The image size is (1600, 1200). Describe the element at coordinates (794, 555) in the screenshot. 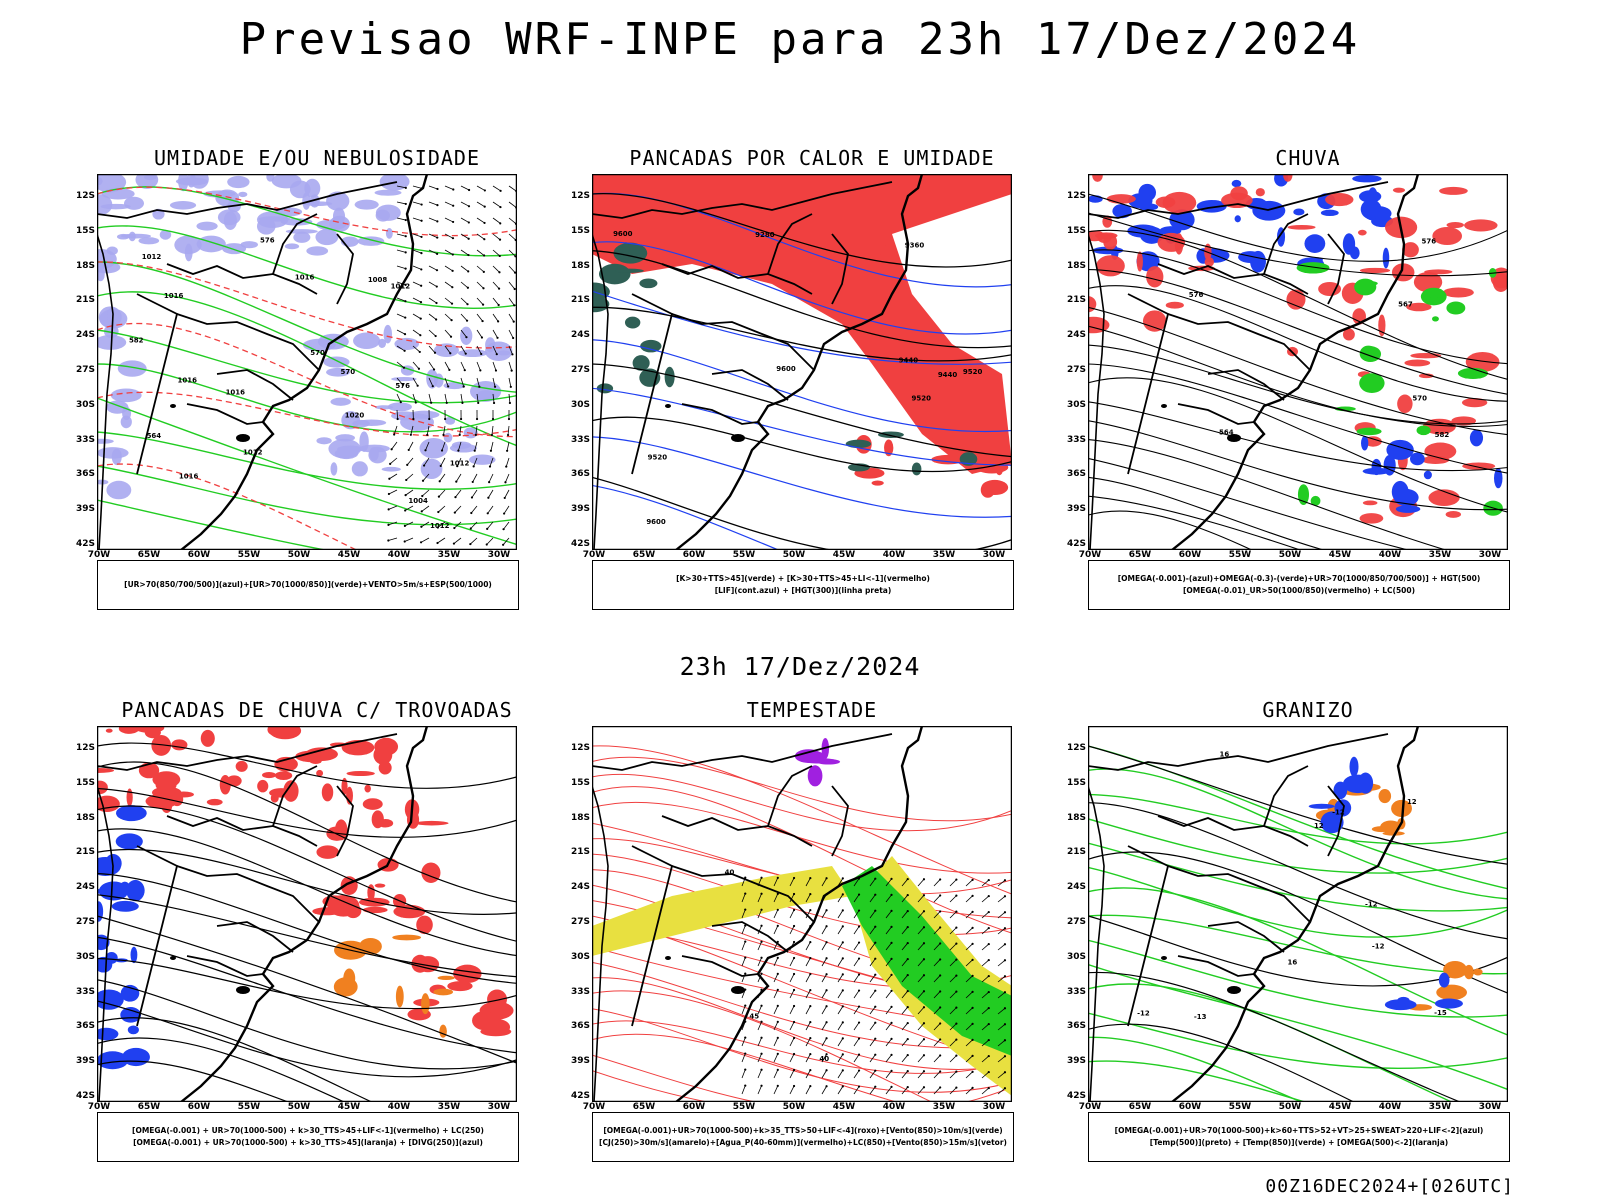

I see `lon-tick-label: 50W` at that location.